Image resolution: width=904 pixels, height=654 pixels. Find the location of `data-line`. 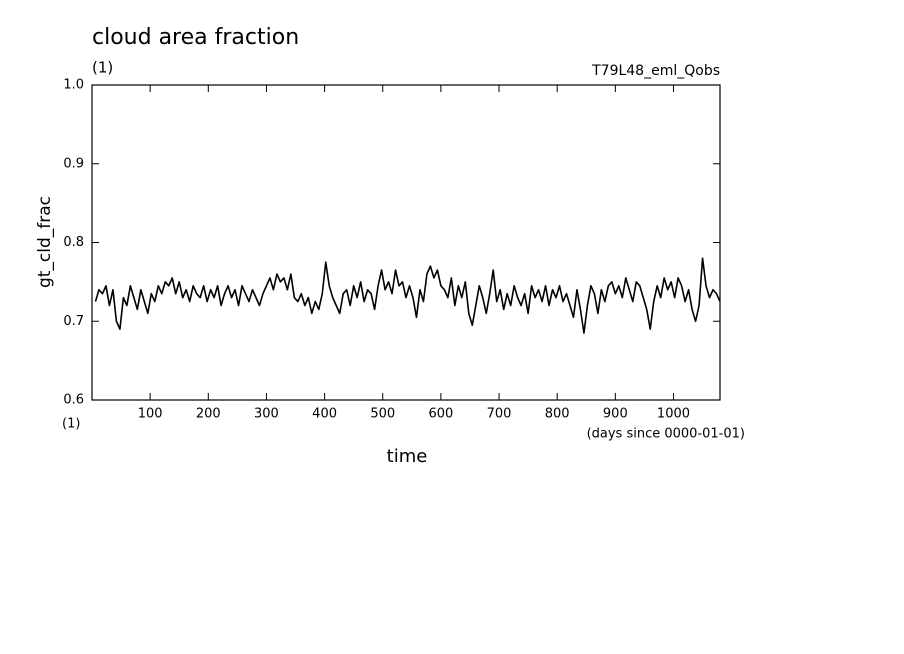

data-line is located at coordinates (407, 295).